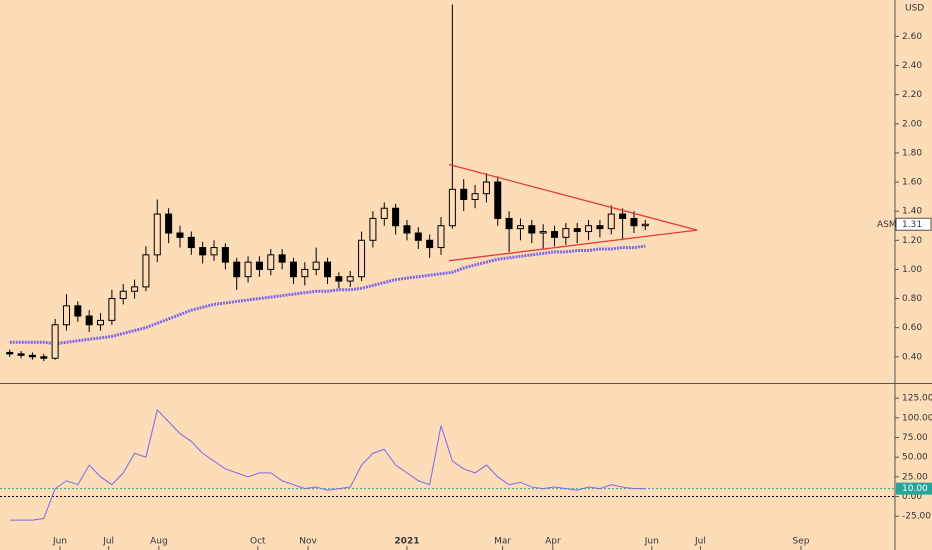 This screenshot has width=932, height=550. Describe the element at coordinates (915, 458) in the screenshot. I see `y-tick-label: 50.00` at that location.